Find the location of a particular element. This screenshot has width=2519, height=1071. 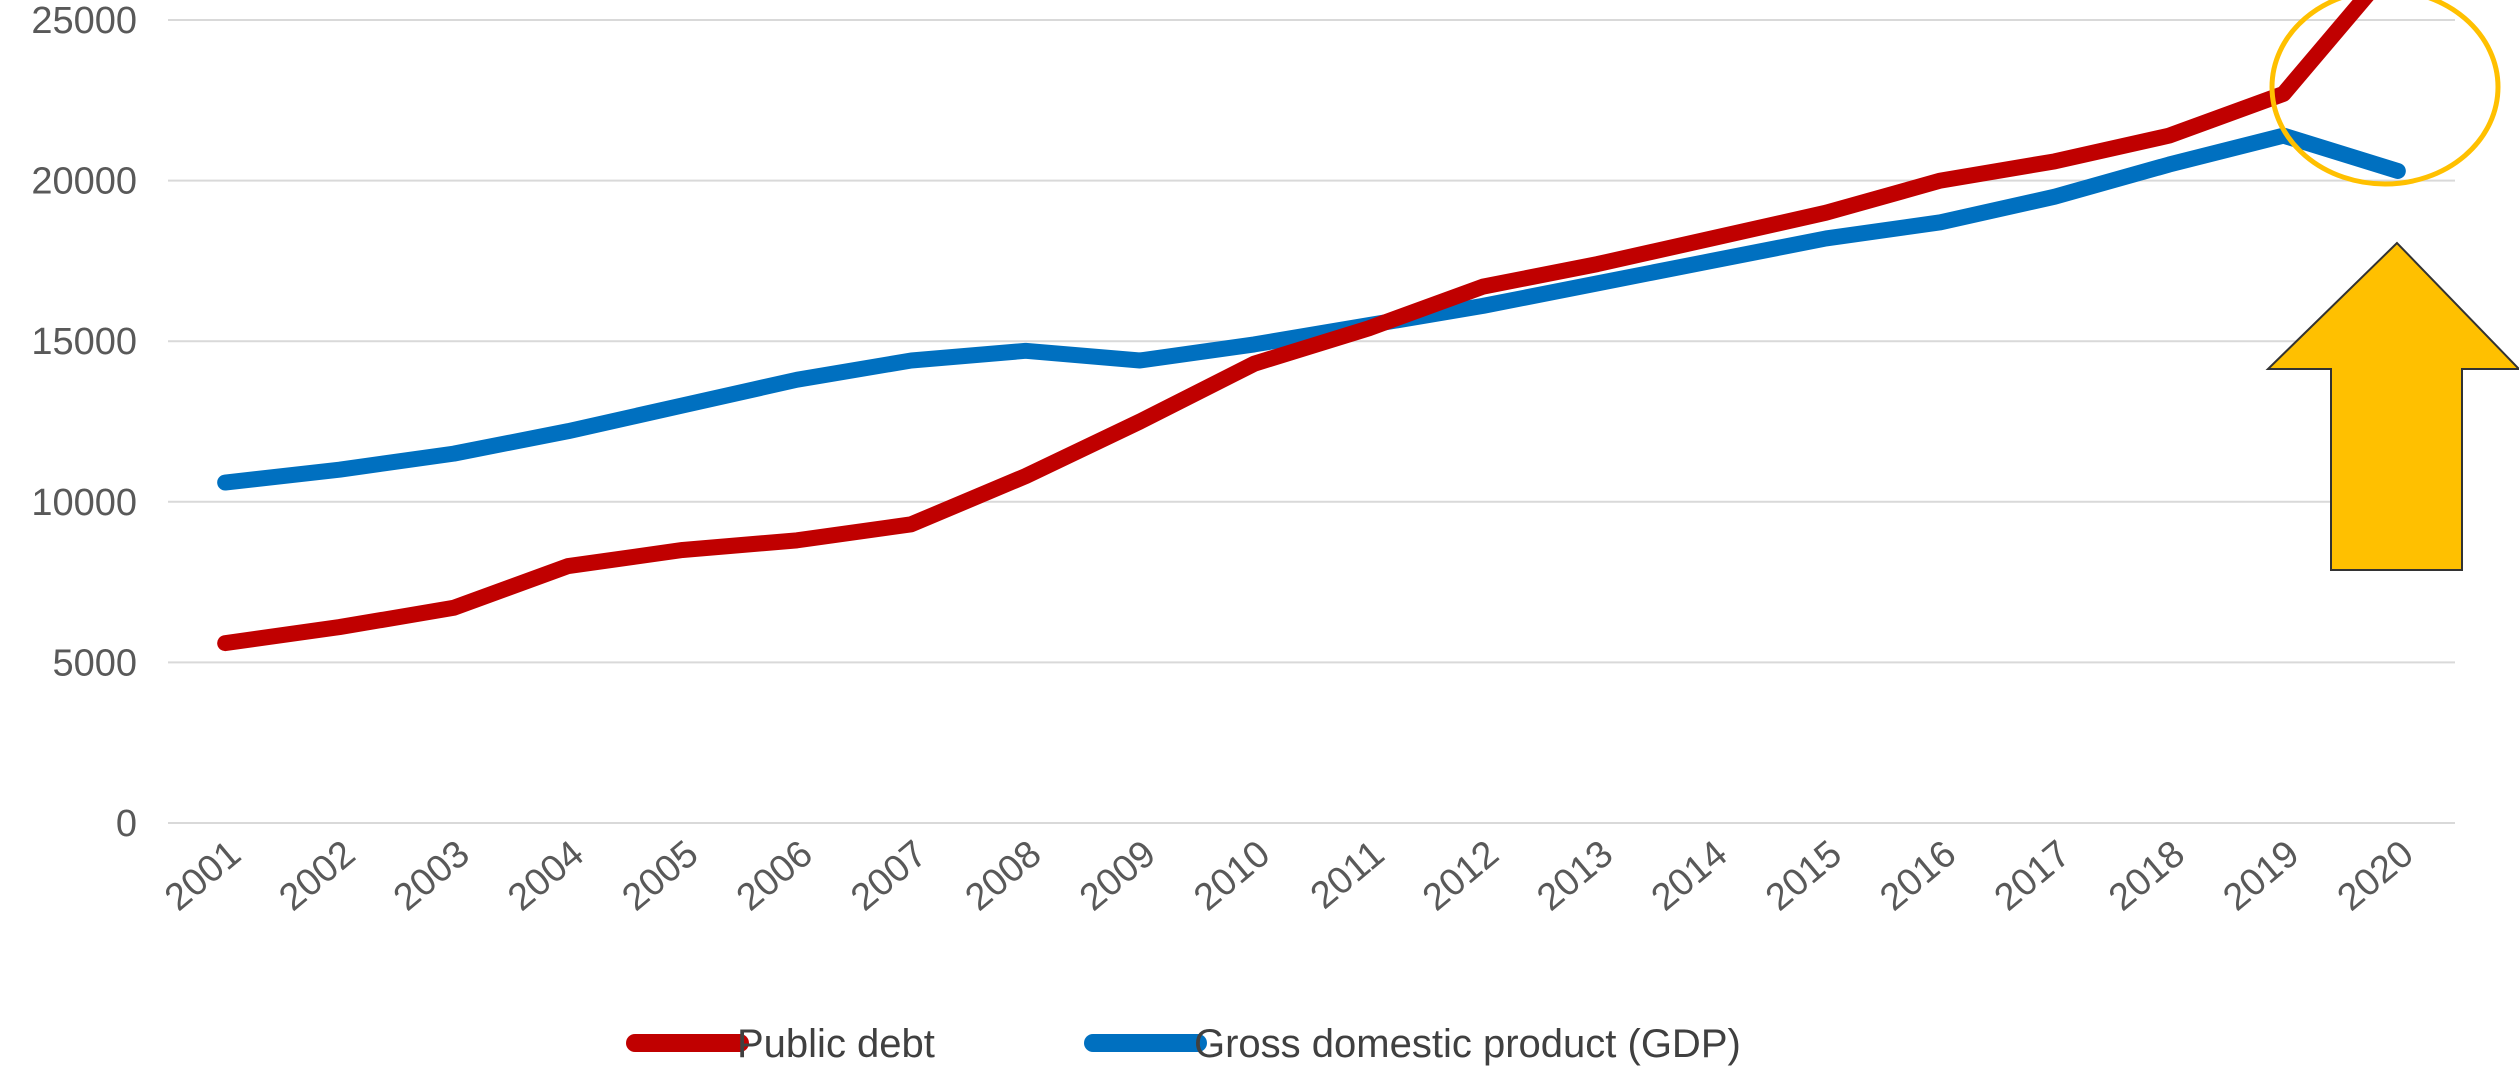

y-axis-tick-labels: 0 5000 10000 15000 20000 25000 is located at coordinates (84, 422).